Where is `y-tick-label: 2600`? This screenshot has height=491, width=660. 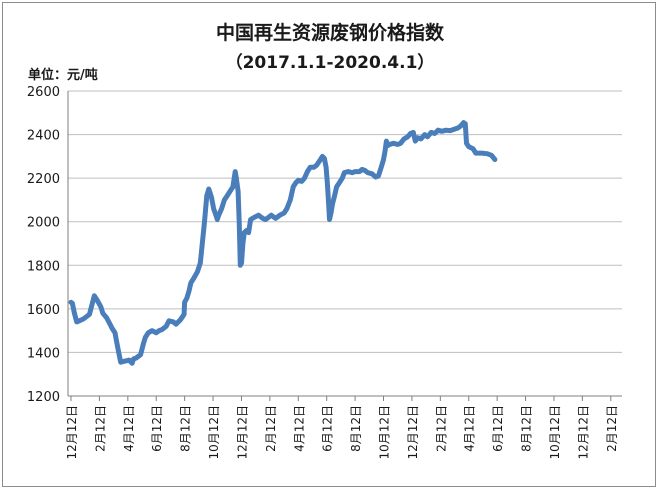 y-tick-label: 2600 is located at coordinates (43, 92).